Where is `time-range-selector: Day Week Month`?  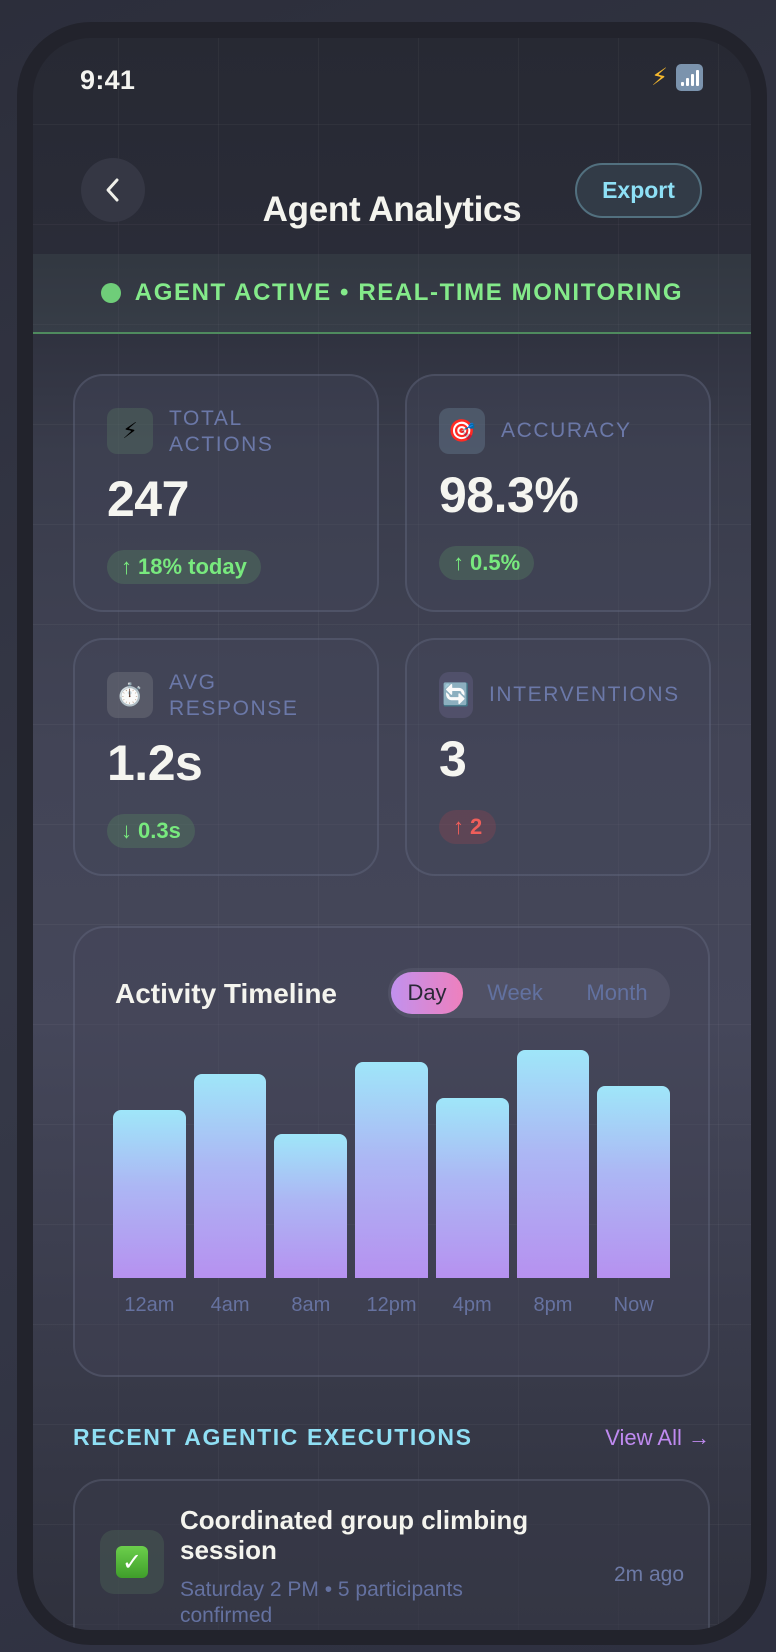 time-range-selector: Day Week Month is located at coordinates (529, 993).